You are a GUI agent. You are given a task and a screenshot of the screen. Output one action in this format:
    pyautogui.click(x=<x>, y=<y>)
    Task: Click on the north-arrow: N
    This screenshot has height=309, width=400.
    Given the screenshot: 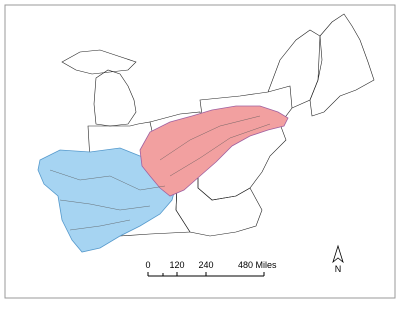 What is the action you would take?
    pyautogui.click(x=338, y=259)
    